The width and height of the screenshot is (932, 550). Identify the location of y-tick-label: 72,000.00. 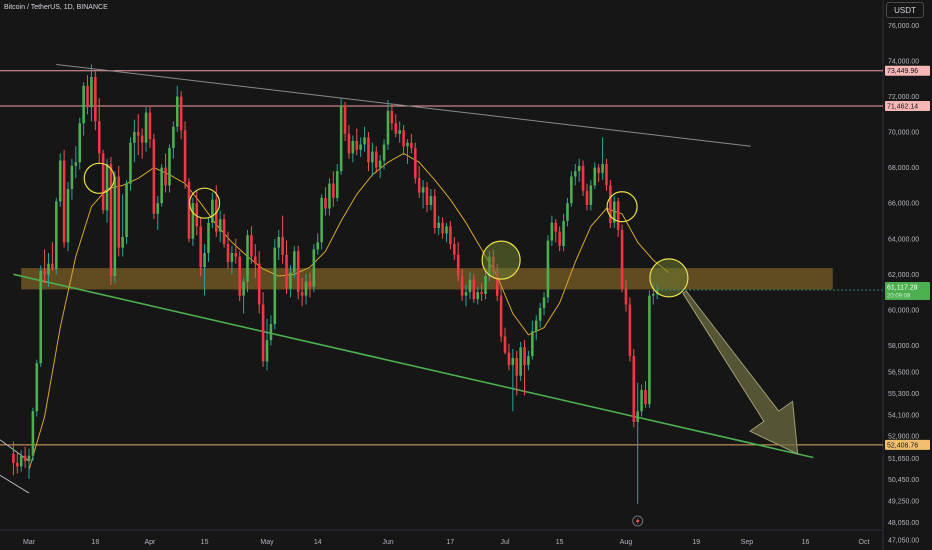
(903, 97).